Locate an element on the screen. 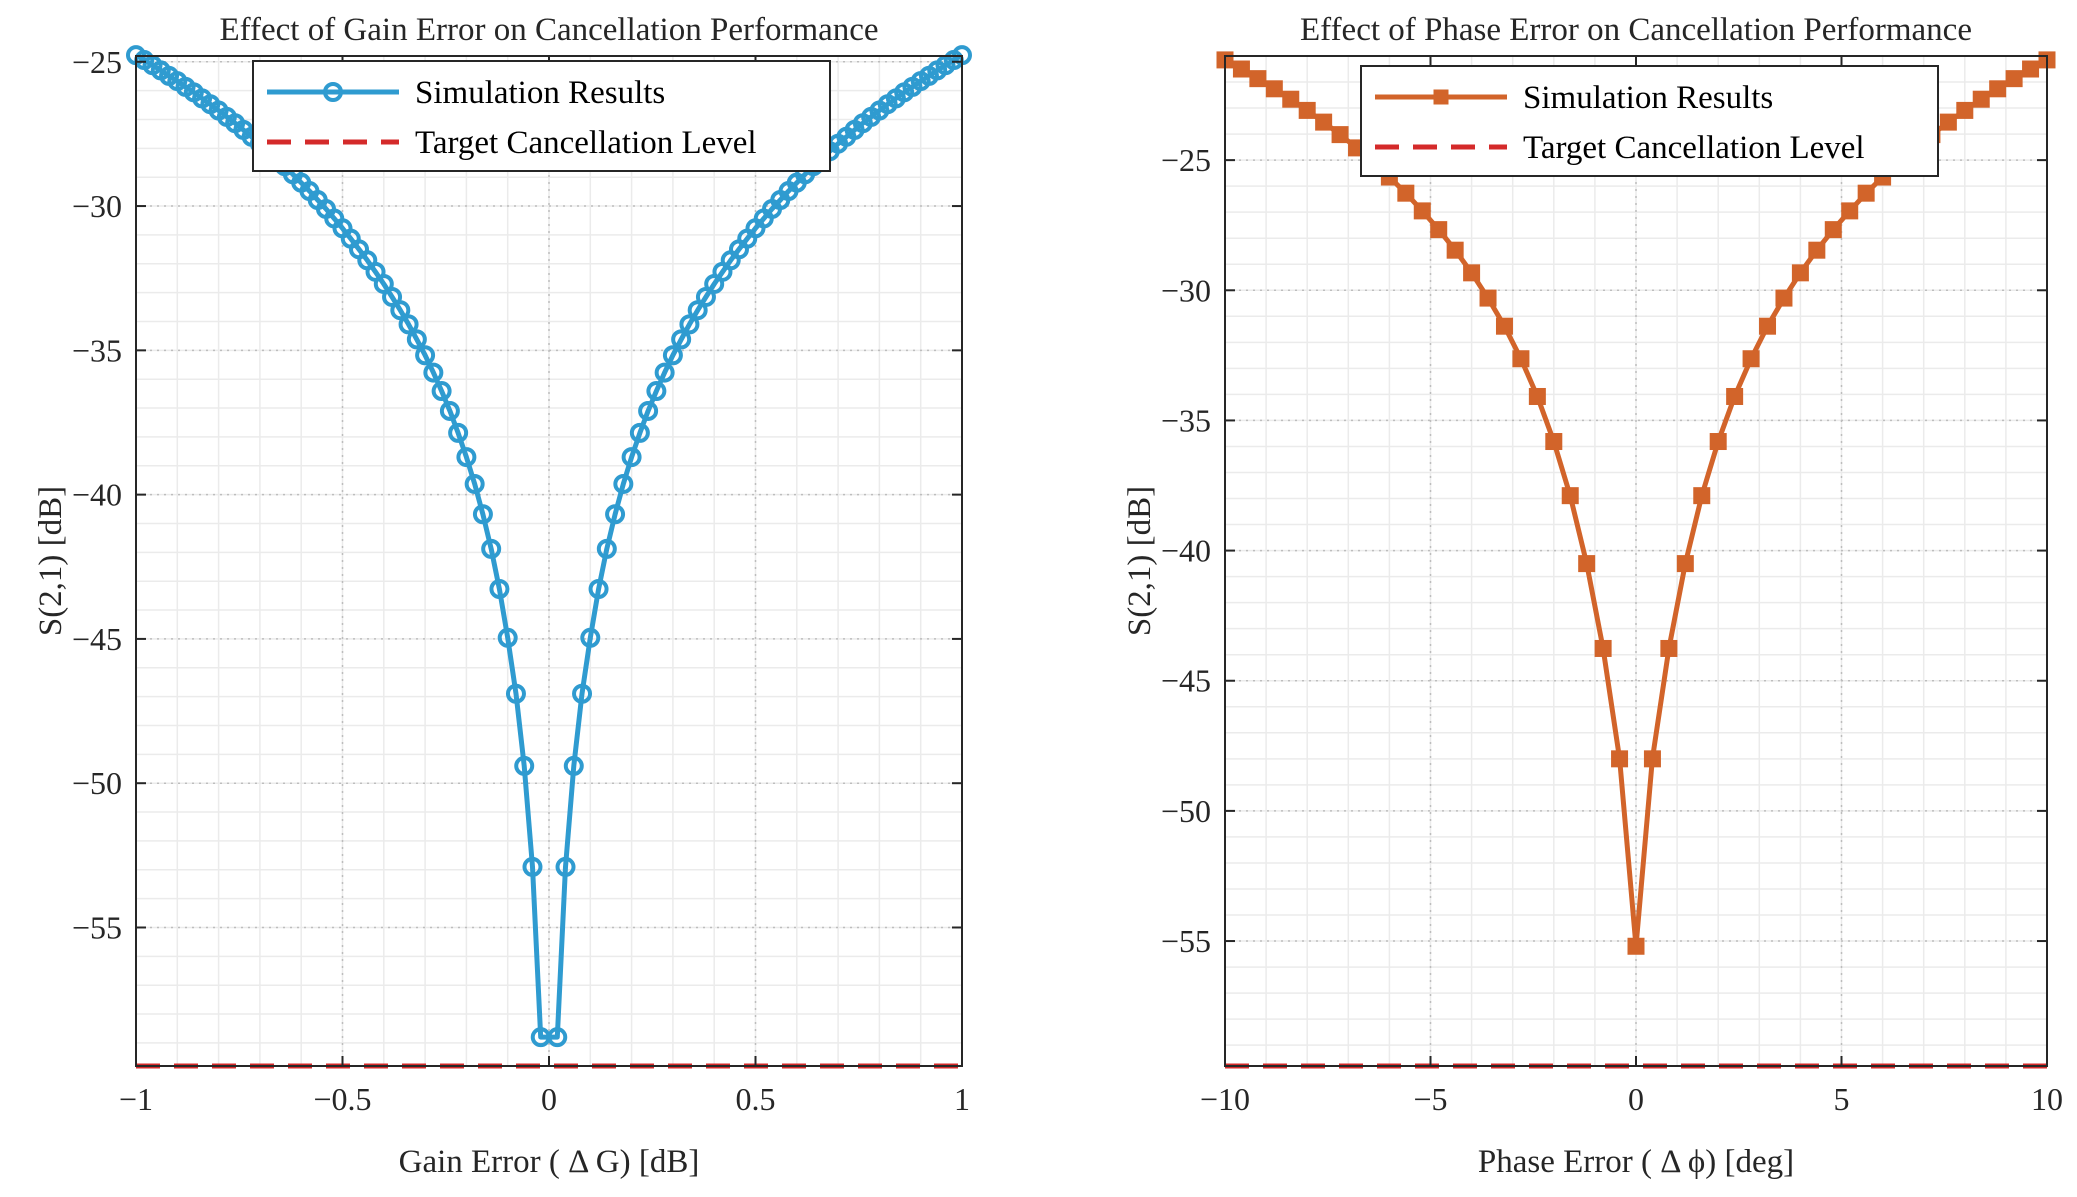 This screenshot has height=1197, width=2077. x-tick-label: 1 is located at coordinates (962, 1099).